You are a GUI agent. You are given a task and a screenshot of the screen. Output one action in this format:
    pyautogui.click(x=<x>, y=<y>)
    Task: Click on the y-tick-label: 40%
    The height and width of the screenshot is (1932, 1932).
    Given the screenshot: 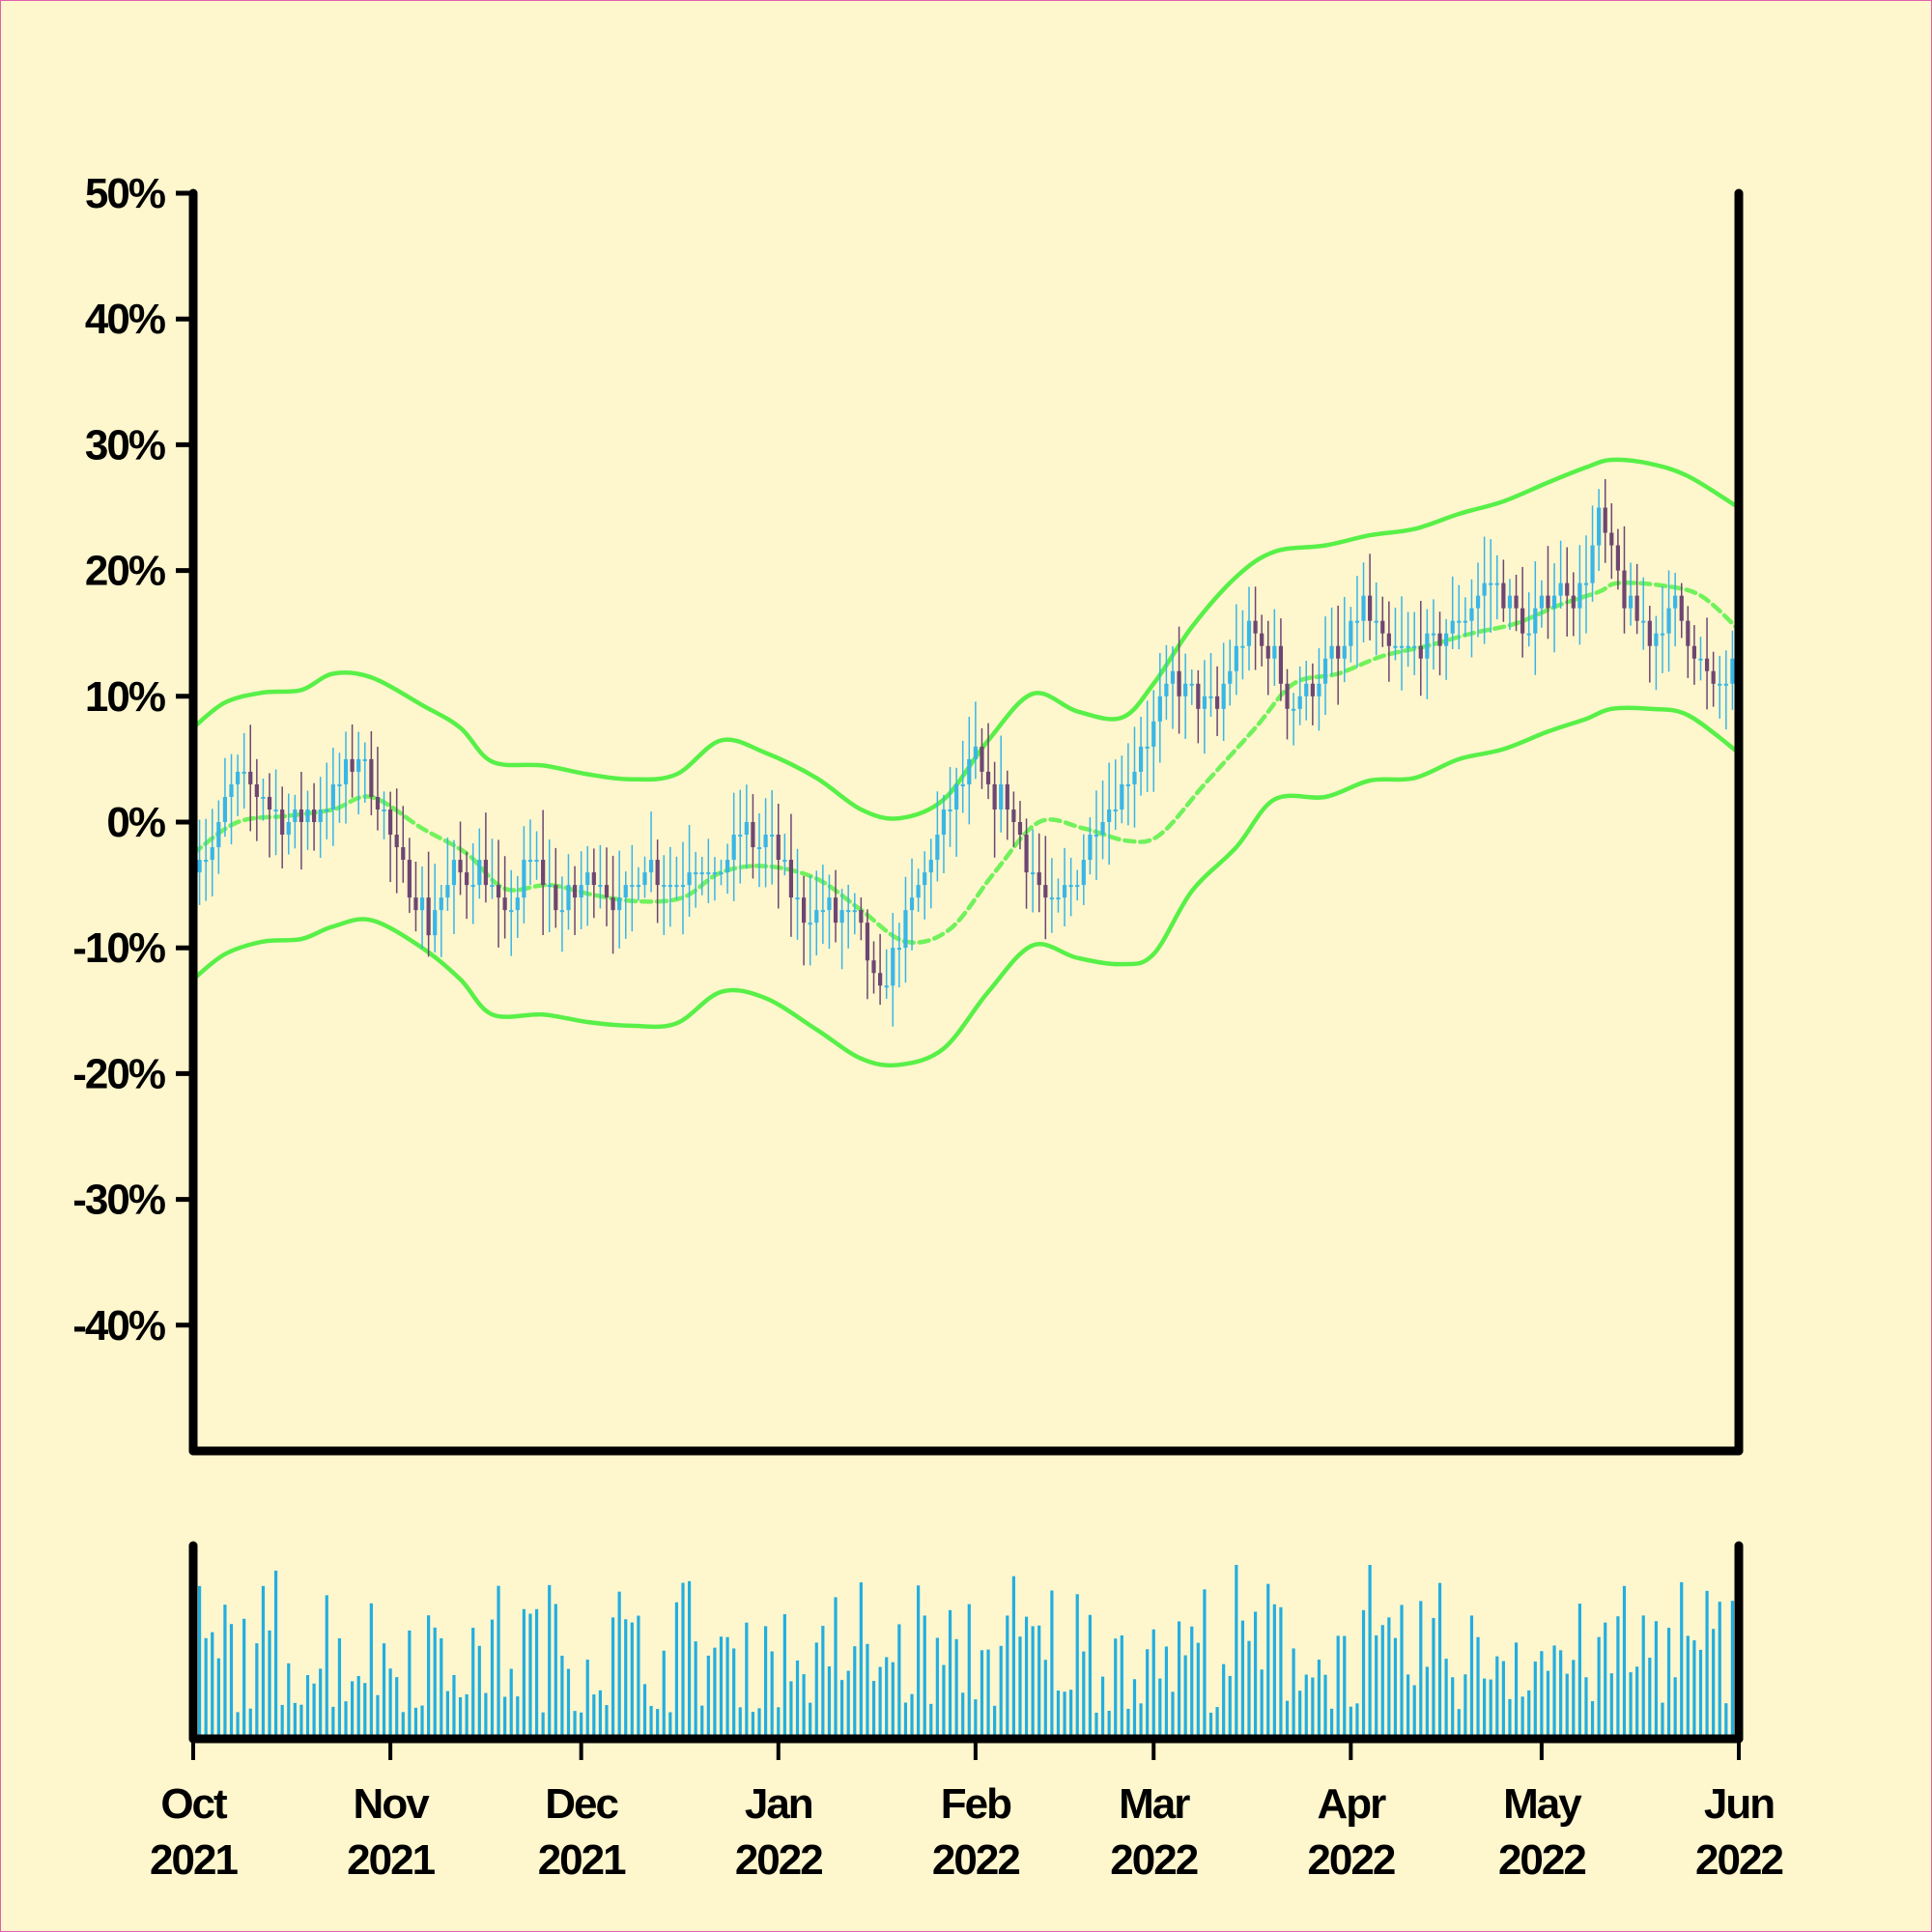 What is the action you would take?
    pyautogui.click(x=125, y=319)
    